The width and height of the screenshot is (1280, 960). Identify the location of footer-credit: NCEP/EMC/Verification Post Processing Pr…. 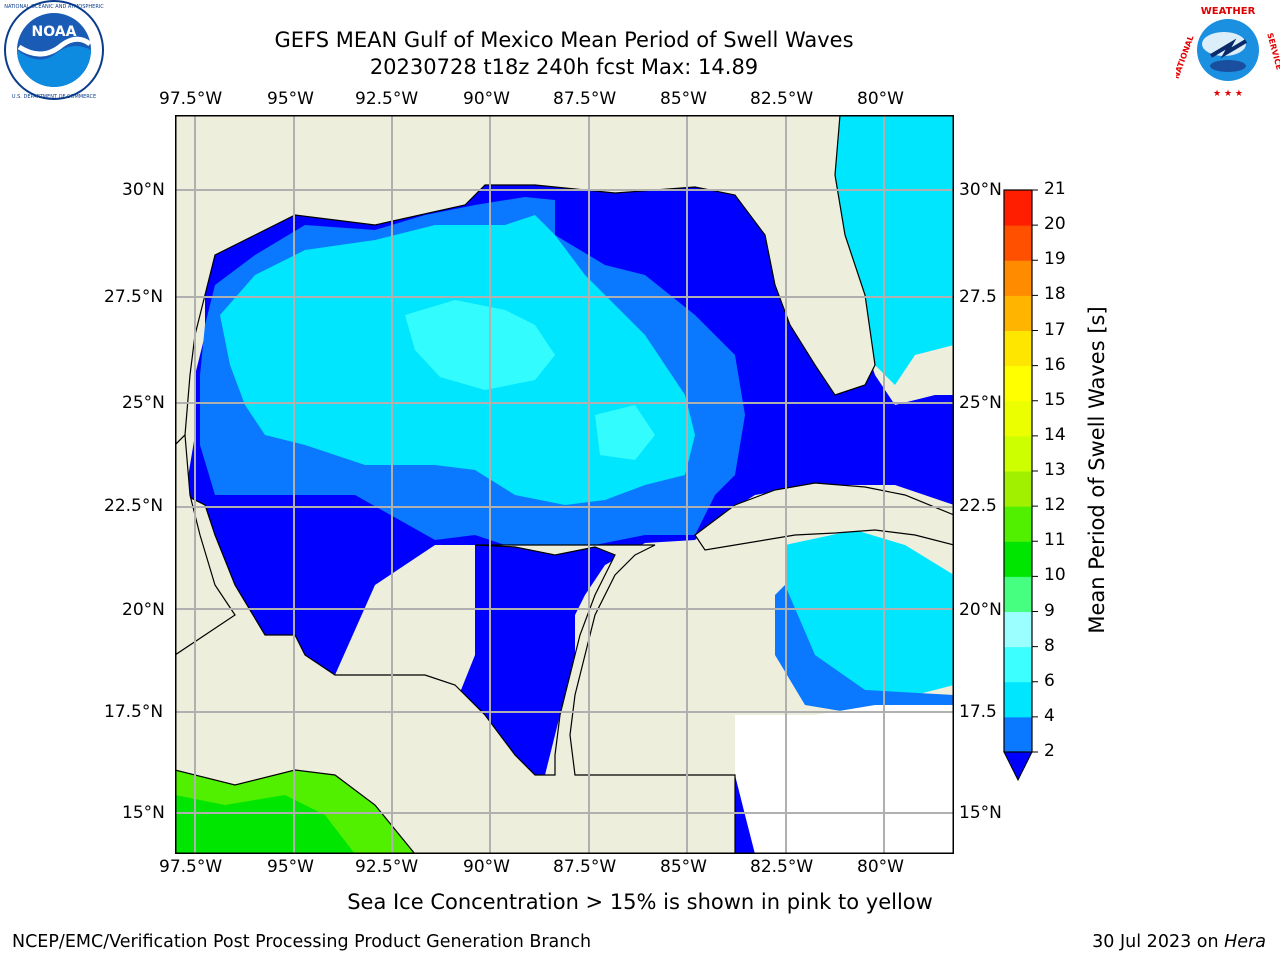
(302, 942).